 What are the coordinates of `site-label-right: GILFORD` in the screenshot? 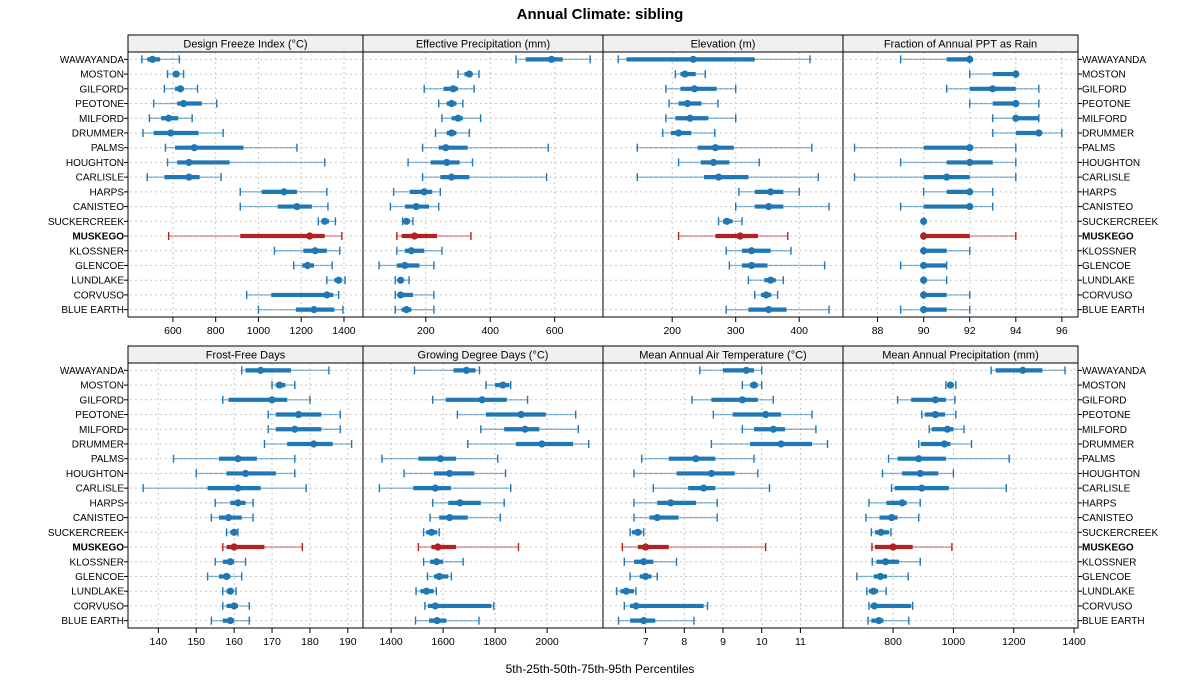 It's located at (1104, 89).